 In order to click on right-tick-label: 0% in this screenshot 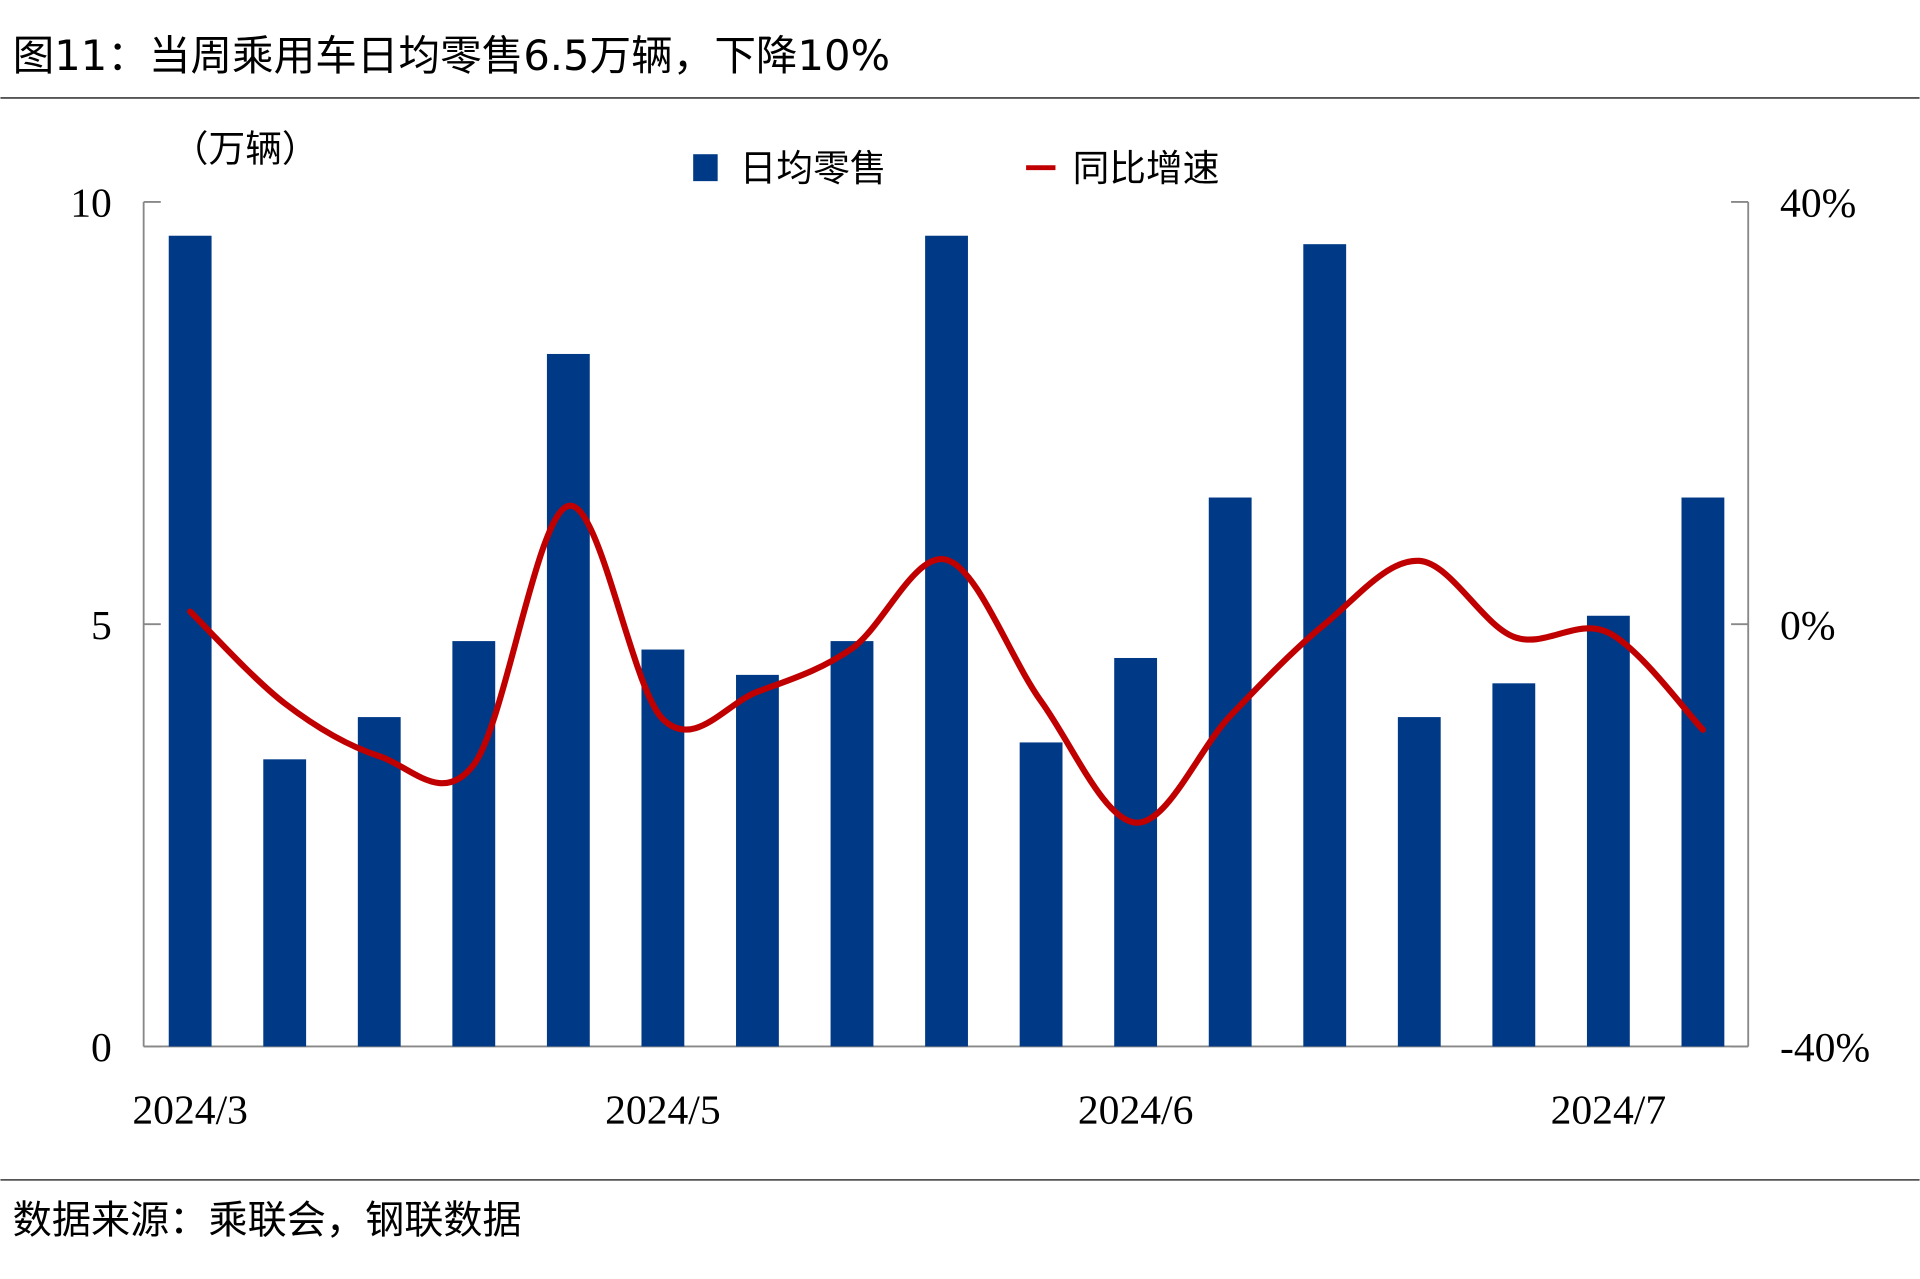, I will do `click(1807, 626)`.